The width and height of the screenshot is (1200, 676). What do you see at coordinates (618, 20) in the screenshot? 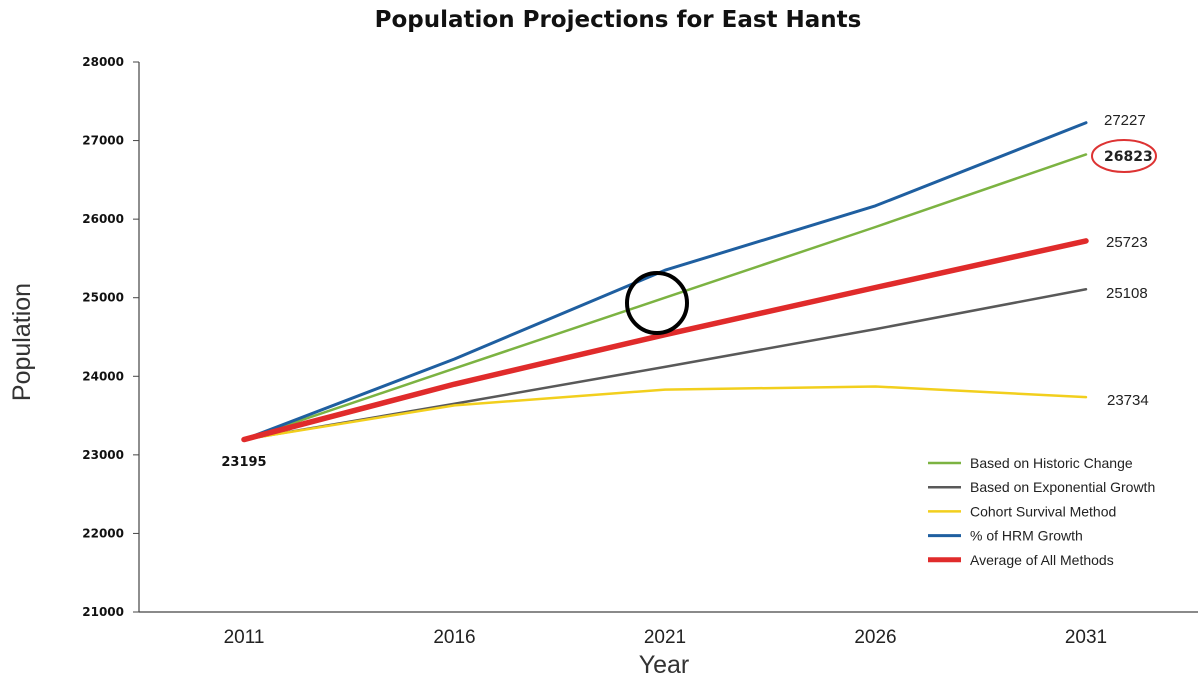
I see `chart-title: Population Projections for East Hants` at bounding box center [618, 20].